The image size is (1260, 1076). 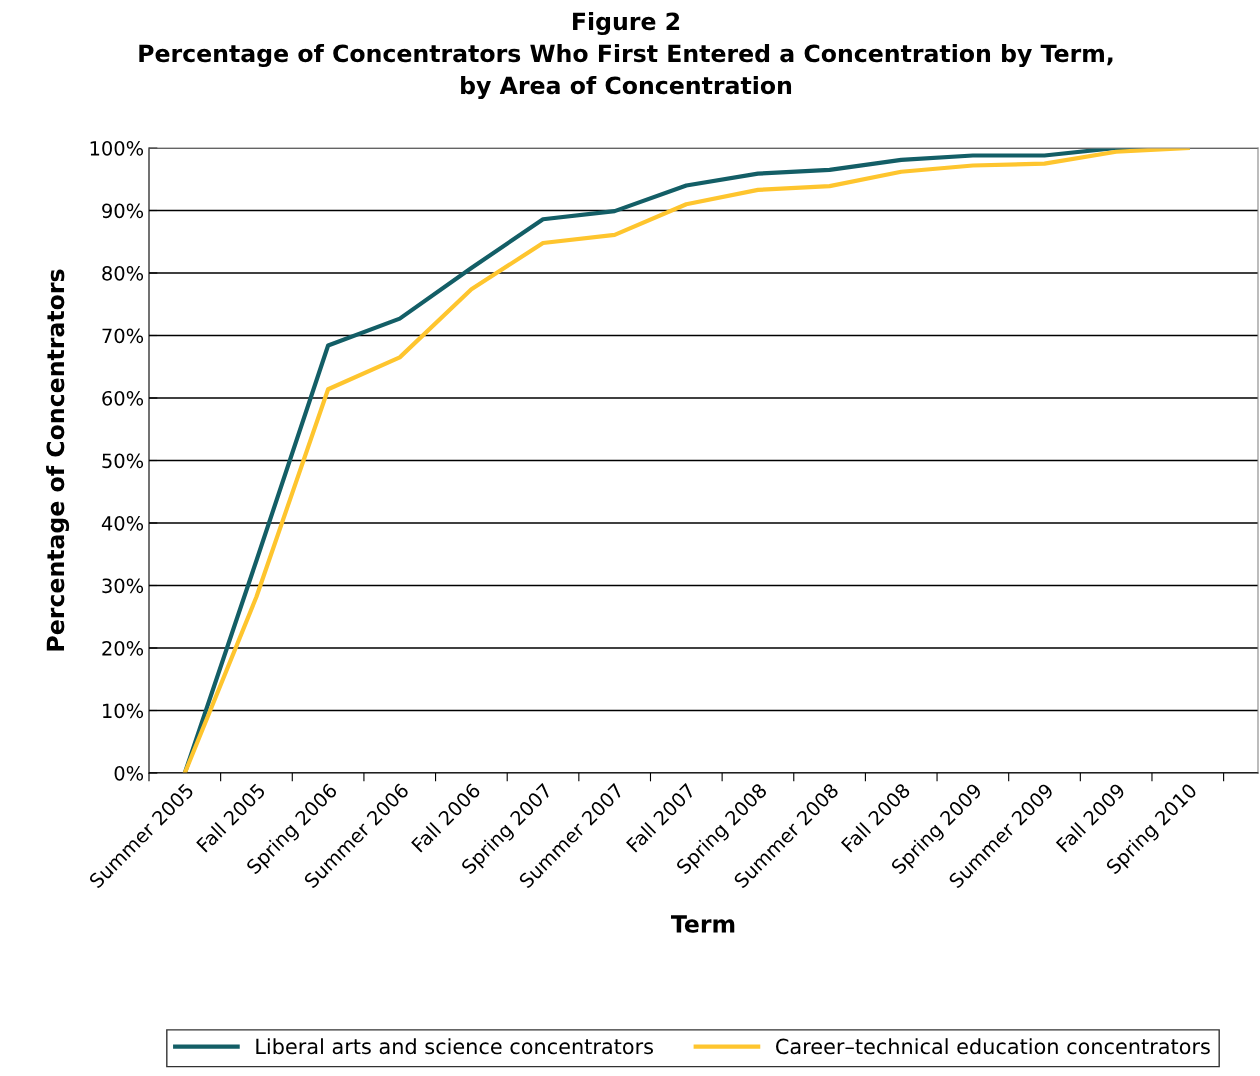 I want to click on y-tick-label: 50%, so click(x=123, y=461).